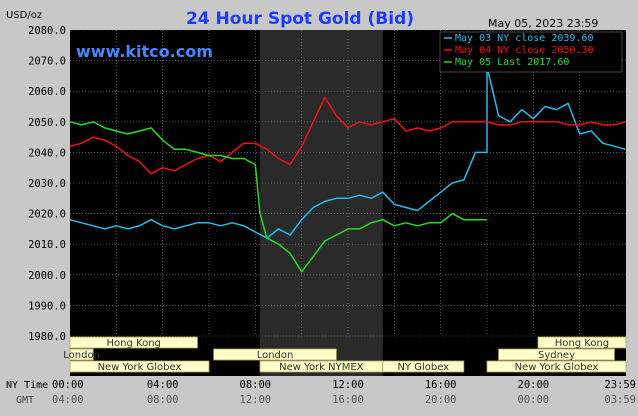  I want to click on session-label-3-1: New York Globex, so click(557, 367).